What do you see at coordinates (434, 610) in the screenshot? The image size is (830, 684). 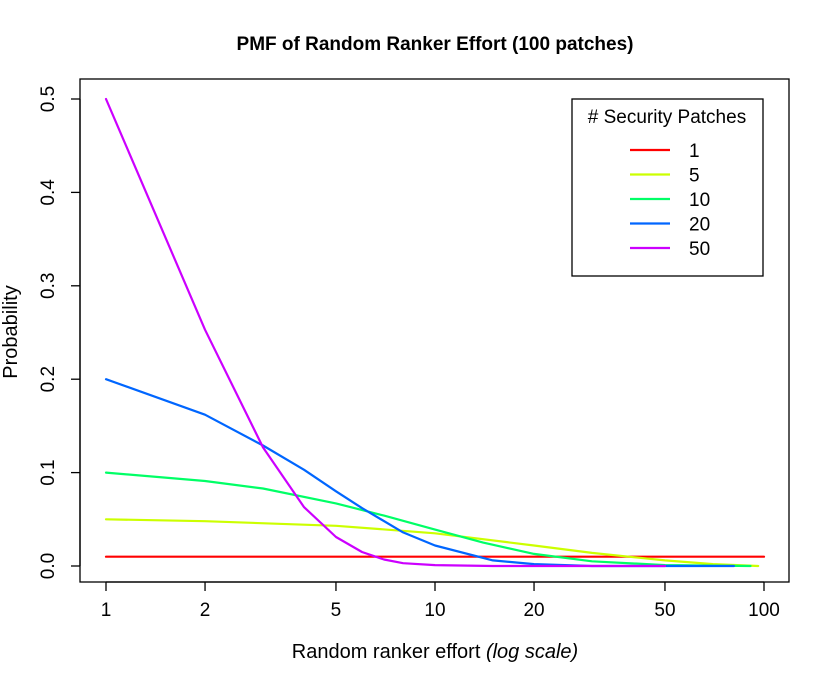 I see `x-tick-label: 10` at bounding box center [434, 610].